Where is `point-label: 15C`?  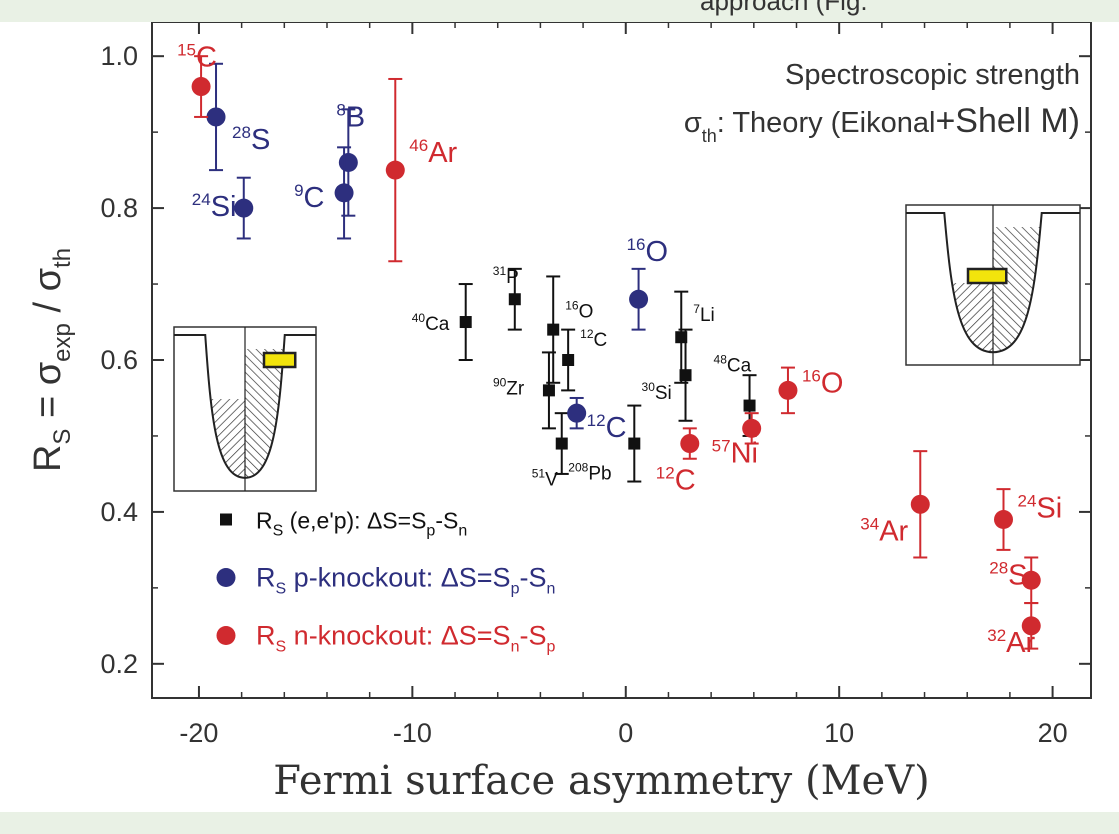 point-label: 15C is located at coordinates (197, 57).